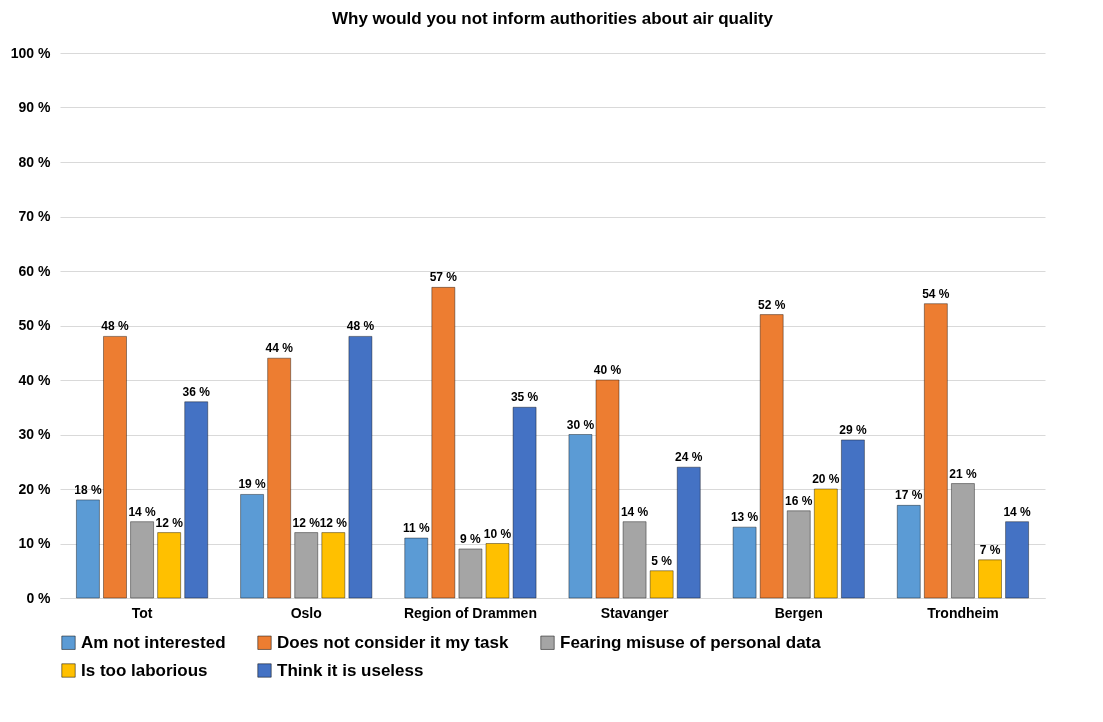 The height and width of the screenshot is (722, 1103). What do you see at coordinates (35, 488) in the screenshot?
I see `y-tick-label: 20 %` at bounding box center [35, 488].